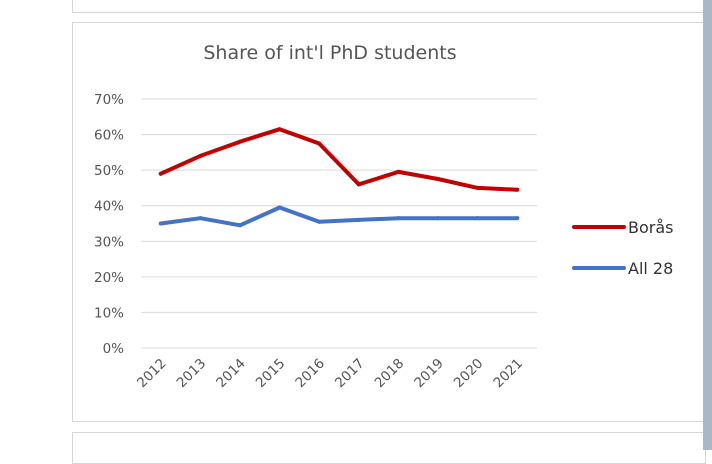 The height and width of the screenshot is (464, 712). I want to click on legend-label: Borås, so click(650, 227).